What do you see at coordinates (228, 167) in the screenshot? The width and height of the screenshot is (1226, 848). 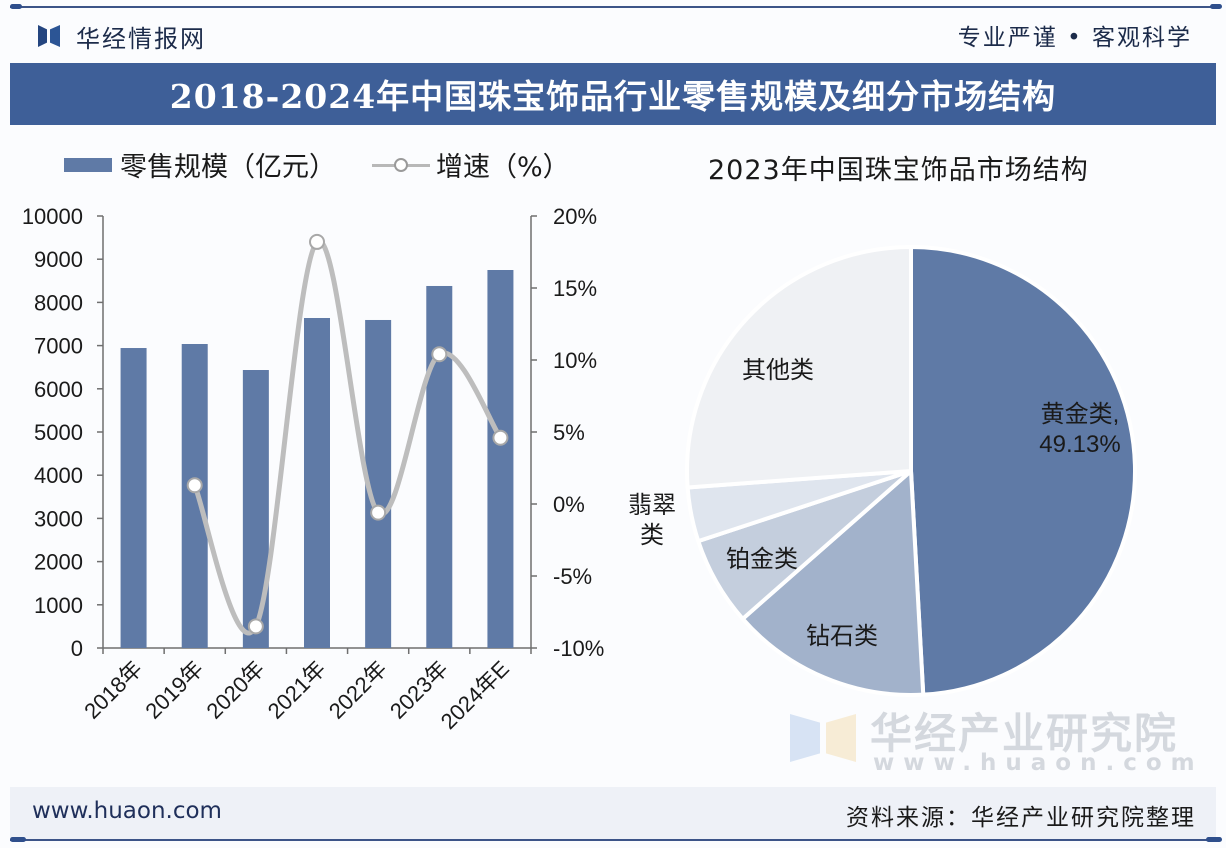 I see `legend-label-bar: 零售规模（亿元）` at bounding box center [228, 167].